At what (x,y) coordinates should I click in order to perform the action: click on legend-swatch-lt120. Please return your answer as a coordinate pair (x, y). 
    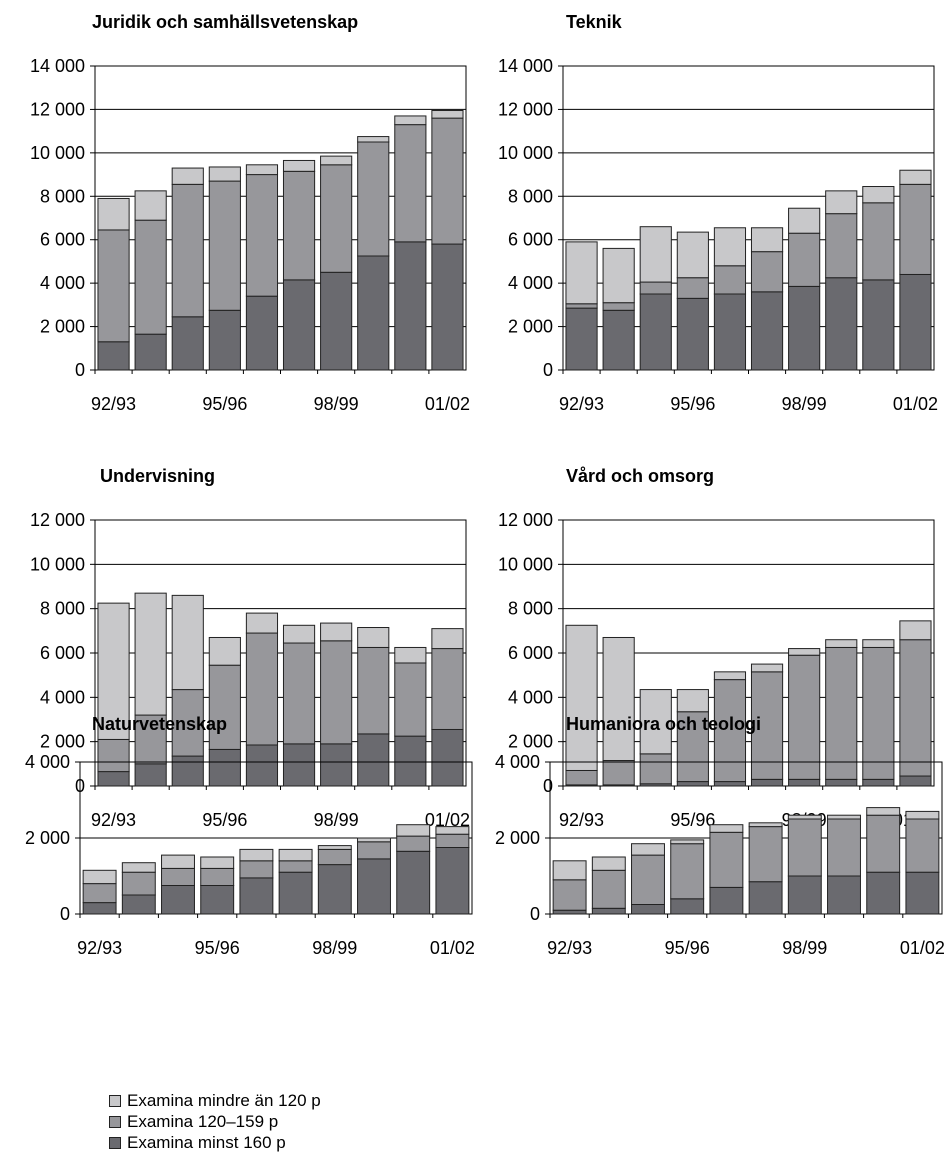
    Looking at the image, I should click on (115, 1100).